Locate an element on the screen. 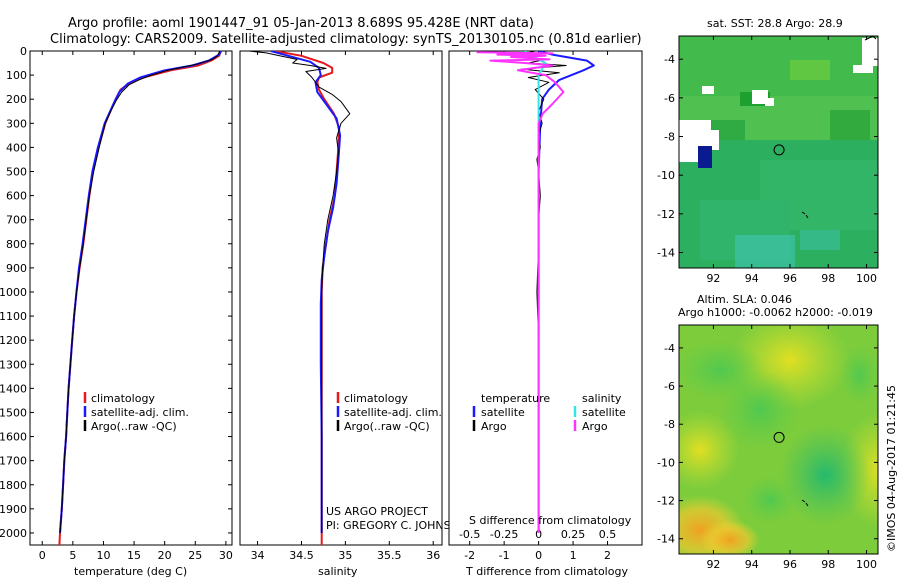 The height and width of the screenshot is (580, 900). x-tick-label: 34.5 is located at coordinates (301, 555).